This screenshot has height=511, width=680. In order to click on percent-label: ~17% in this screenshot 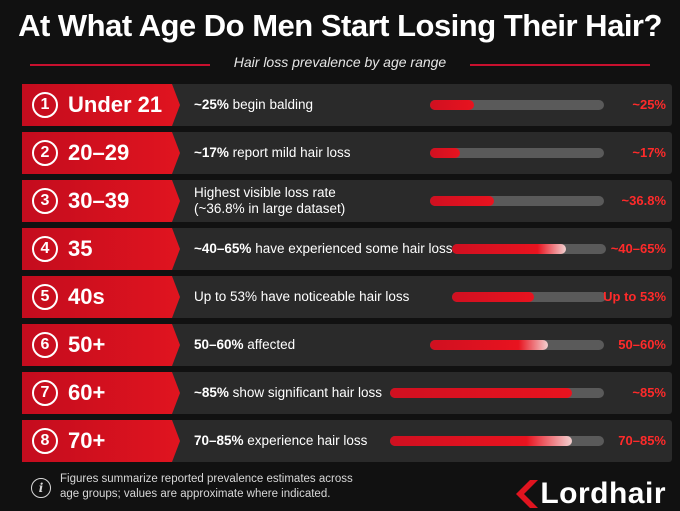, I will do `click(649, 152)`.